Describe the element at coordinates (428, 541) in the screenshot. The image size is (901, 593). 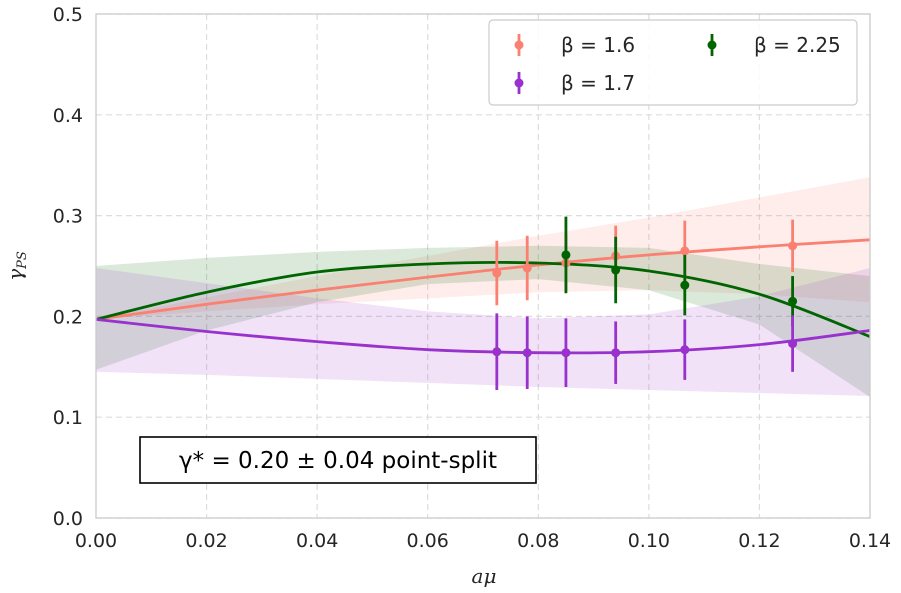
I see `x-tick-label: 0.06` at that location.